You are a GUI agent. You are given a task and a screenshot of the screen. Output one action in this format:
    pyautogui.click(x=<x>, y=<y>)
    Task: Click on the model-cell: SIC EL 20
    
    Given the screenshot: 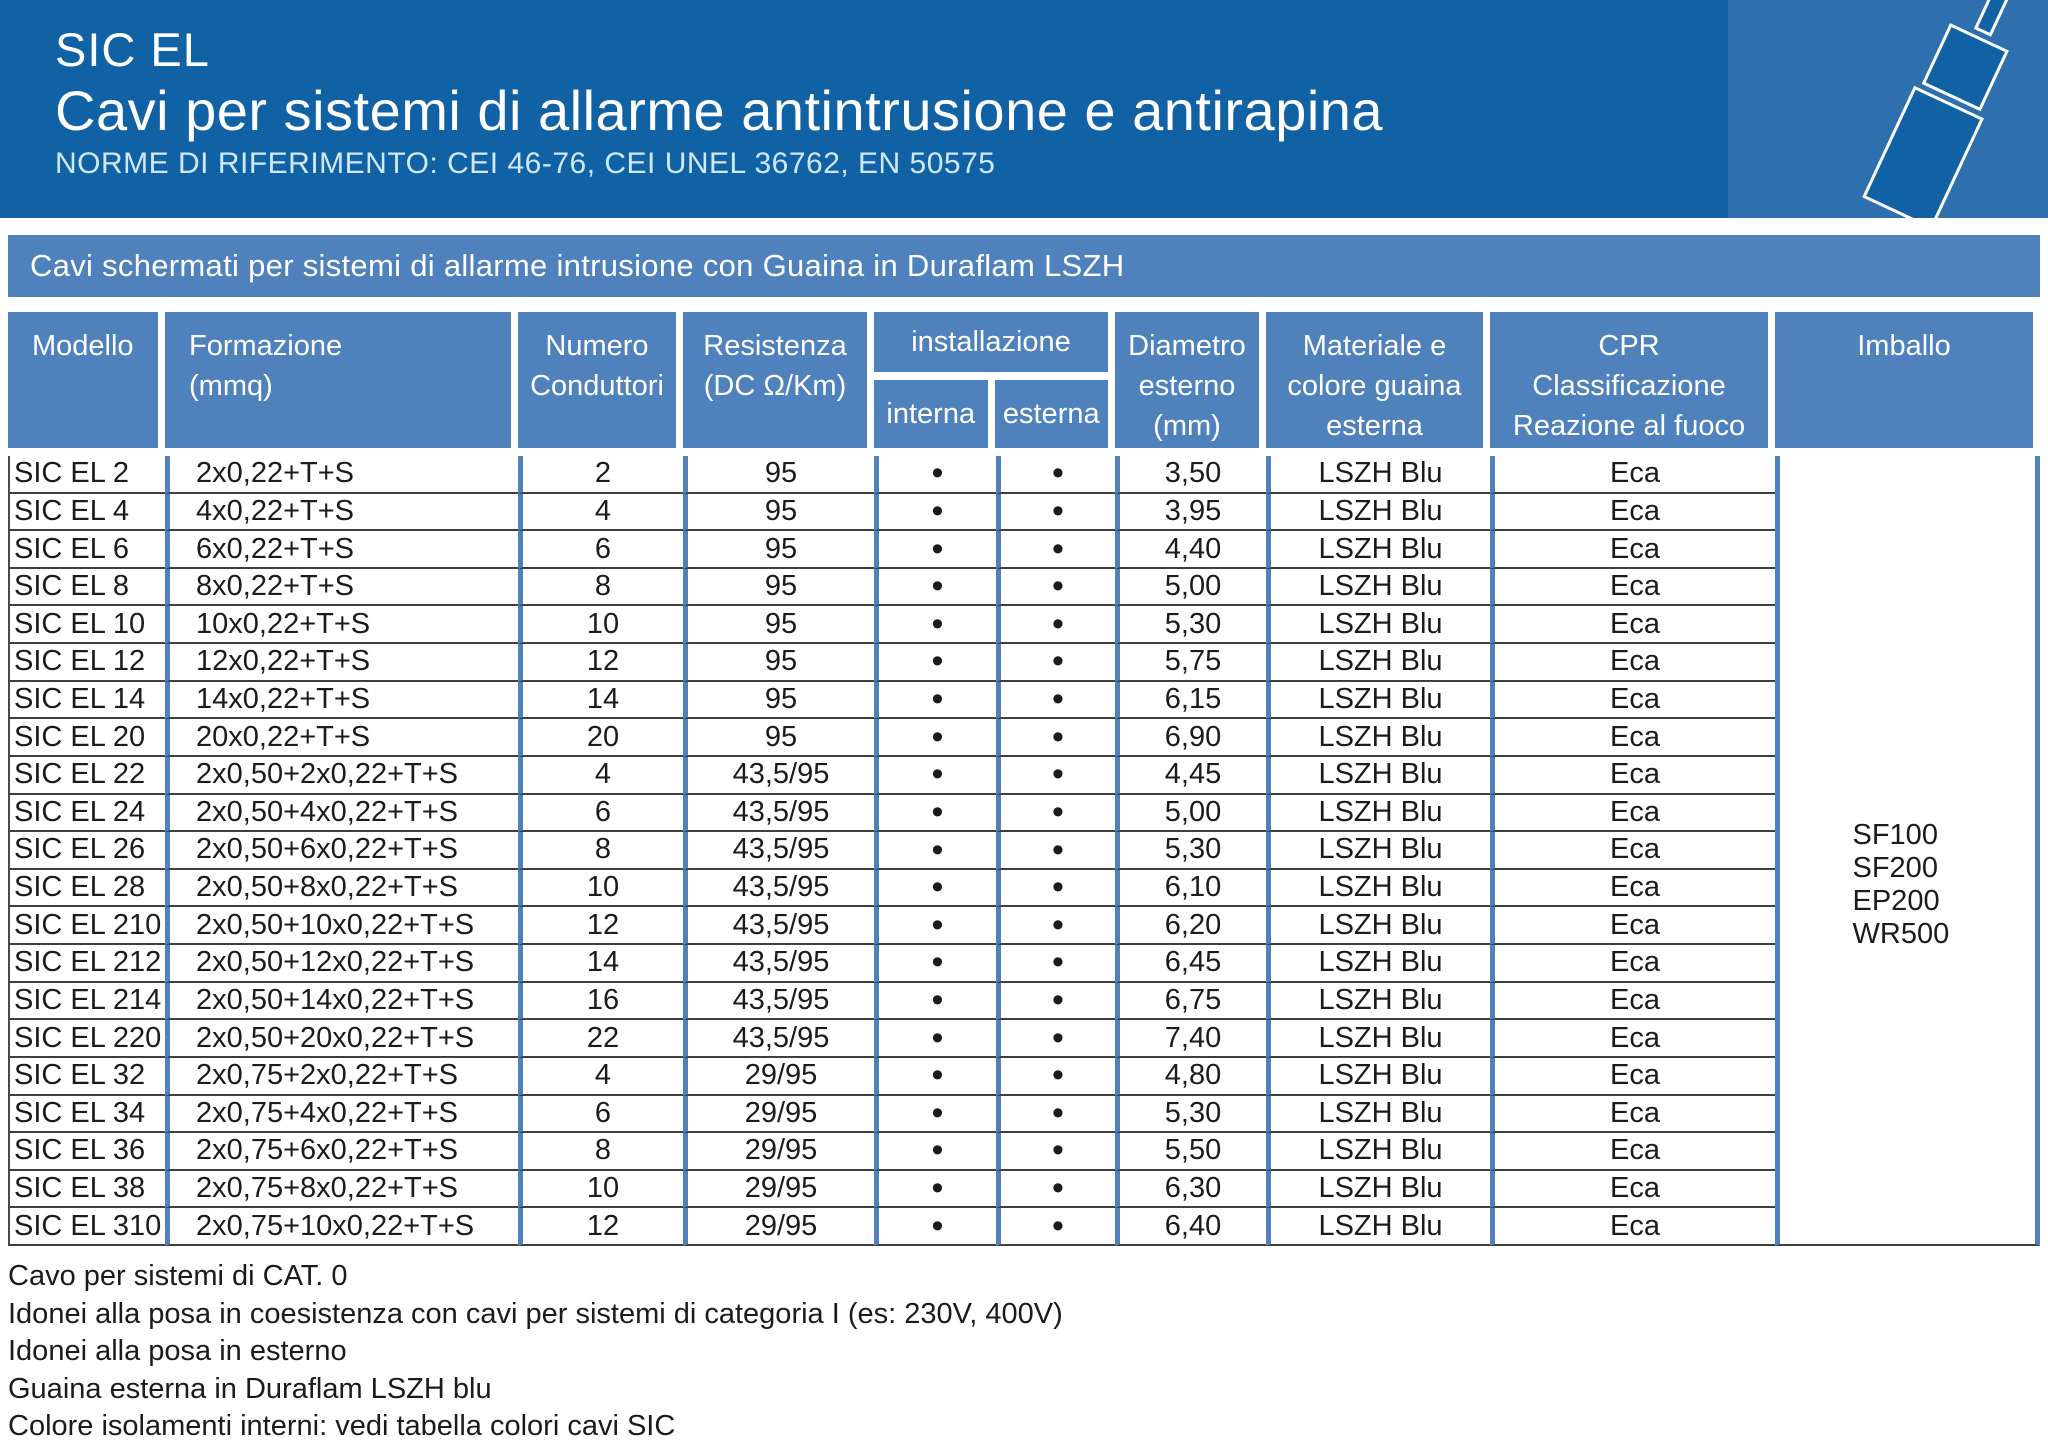 What is the action you would take?
    pyautogui.click(x=86, y=738)
    